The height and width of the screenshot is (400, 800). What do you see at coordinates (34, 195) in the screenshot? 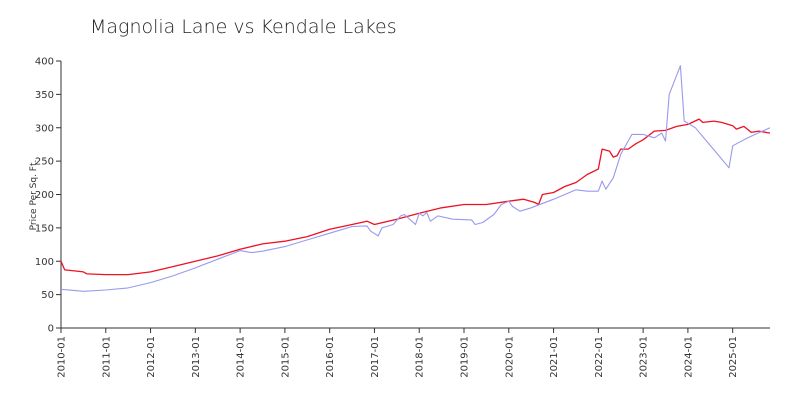
I see `y-axis-label: Price Per Sq. Ft.` at bounding box center [34, 195].